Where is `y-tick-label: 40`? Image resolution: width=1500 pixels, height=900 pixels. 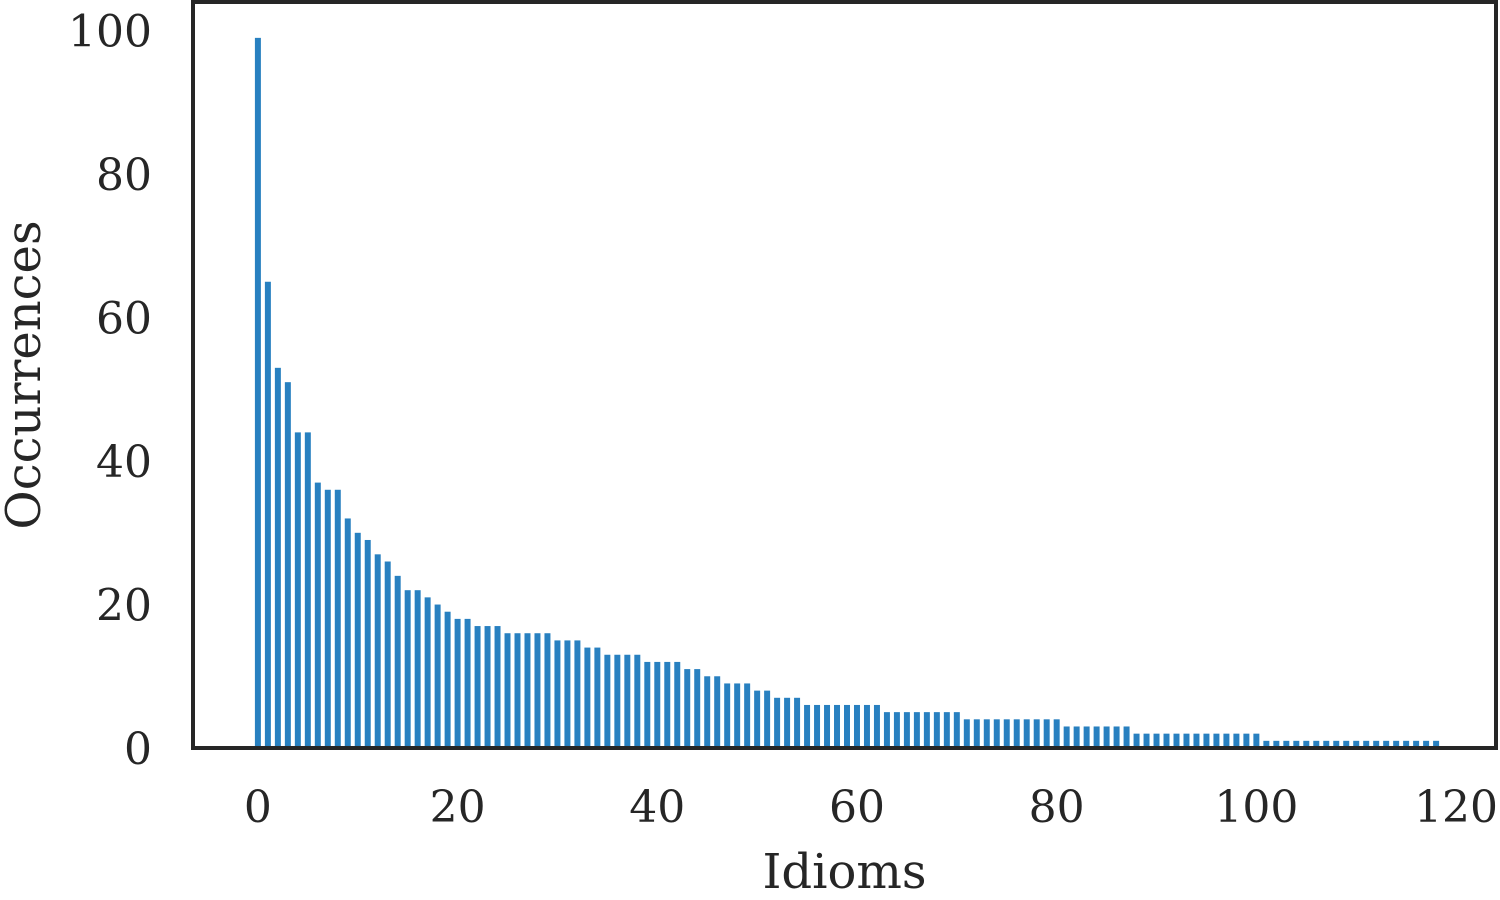
y-tick-label: 40 is located at coordinates (124, 462).